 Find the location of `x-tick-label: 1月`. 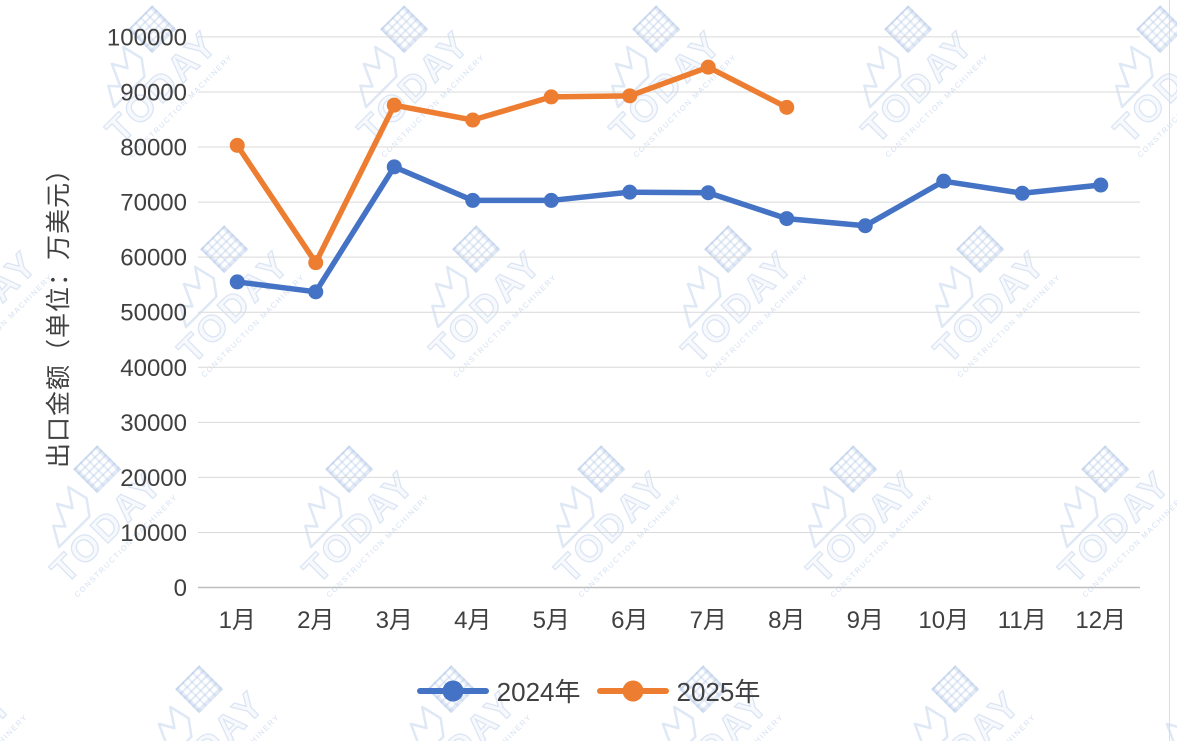

x-tick-label: 1月 is located at coordinates (237, 620).